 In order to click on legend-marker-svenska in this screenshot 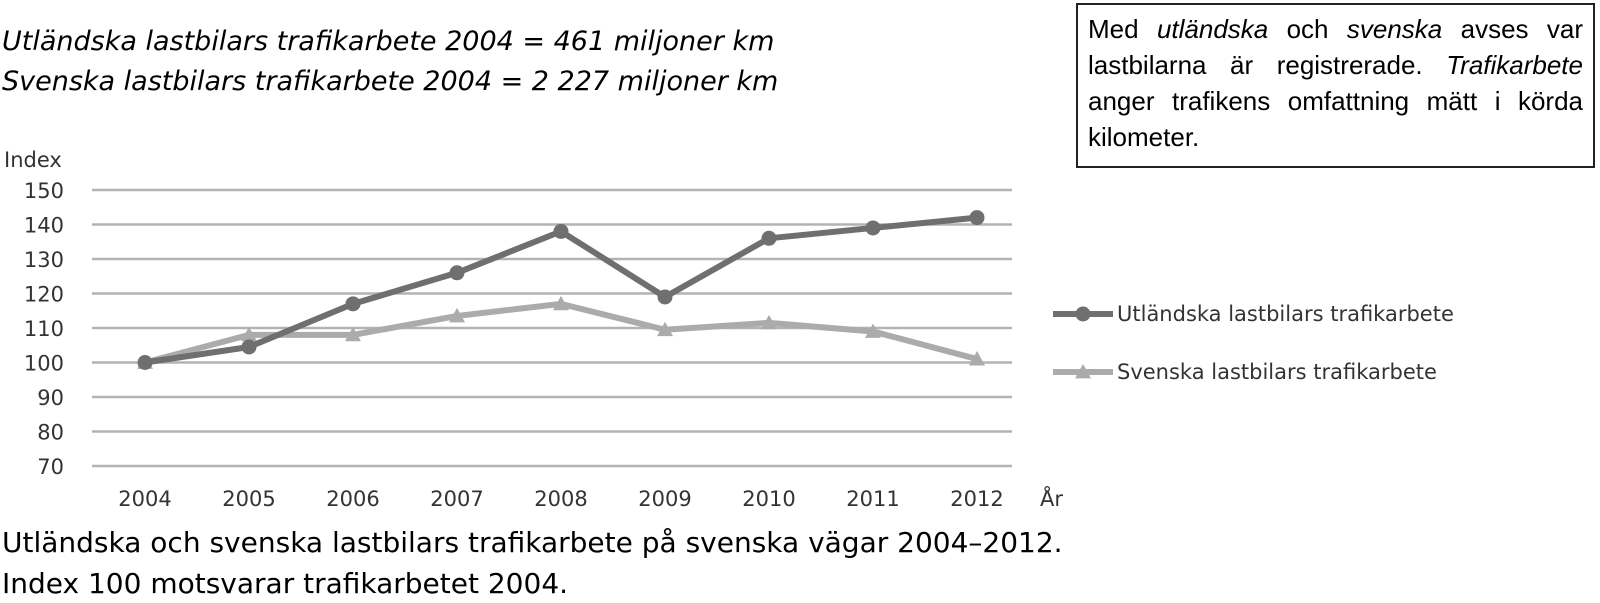, I will do `click(1083, 371)`.